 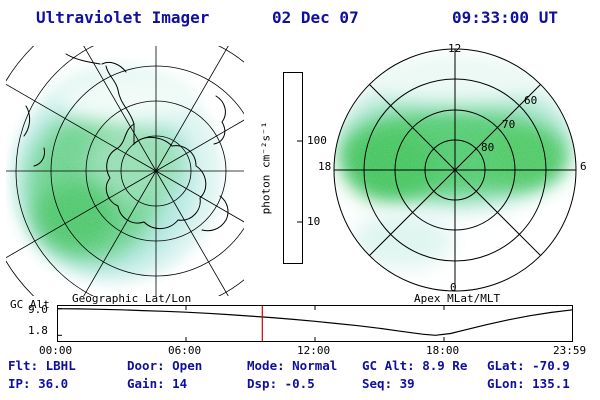 What do you see at coordinates (185, 350) in the screenshot?
I see `timeline-xtick-0600: 06:00` at bounding box center [185, 350].